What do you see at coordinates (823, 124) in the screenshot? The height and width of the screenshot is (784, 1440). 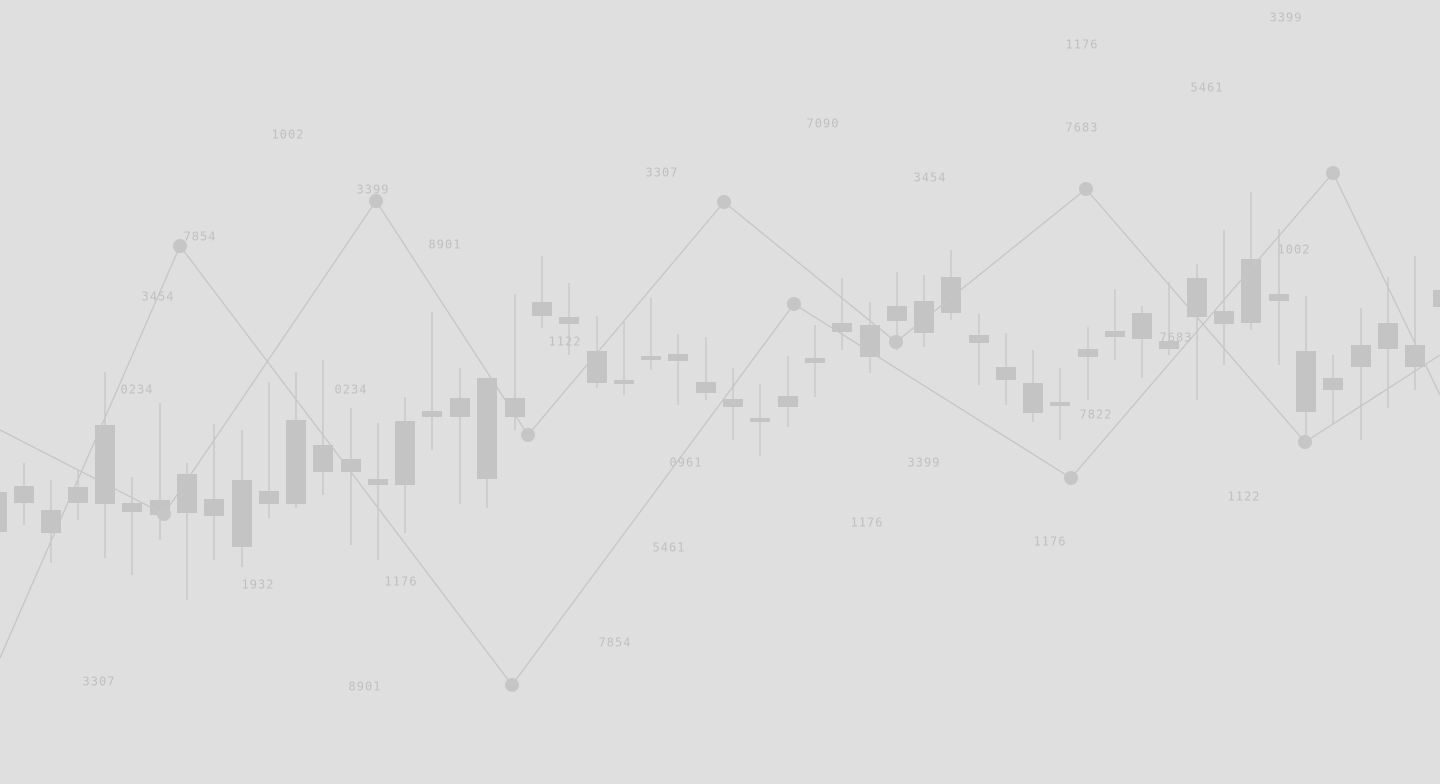 I see `number: 7090` at bounding box center [823, 124].